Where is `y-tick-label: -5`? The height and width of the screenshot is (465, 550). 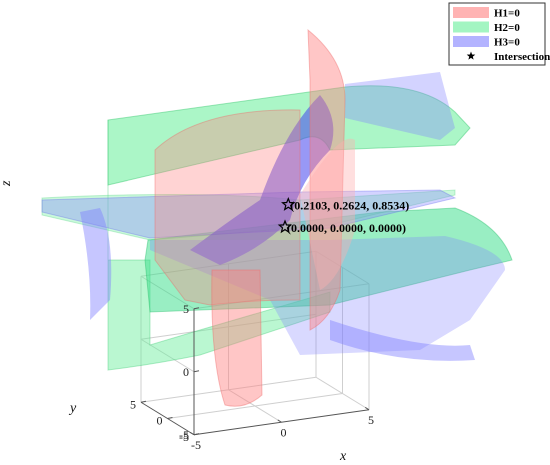 y-tick-label: -5 is located at coordinates (184, 437).